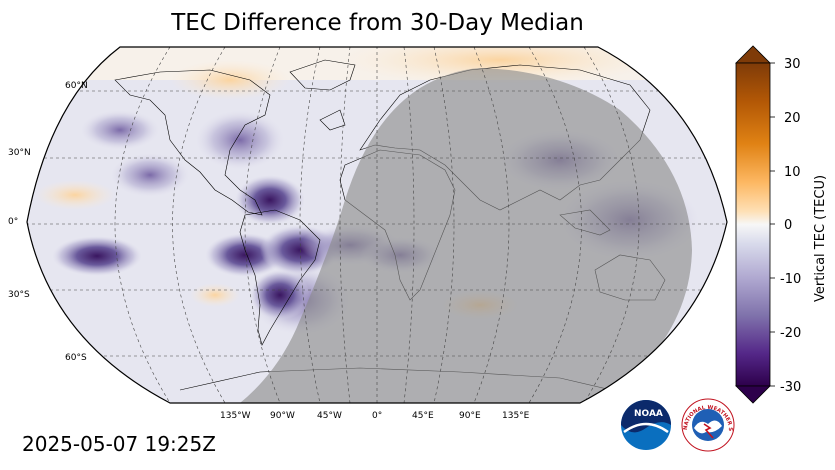 The image size is (835, 470). Describe the element at coordinates (13, 222) in the screenshot. I see `lat-label: 0°` at that location.